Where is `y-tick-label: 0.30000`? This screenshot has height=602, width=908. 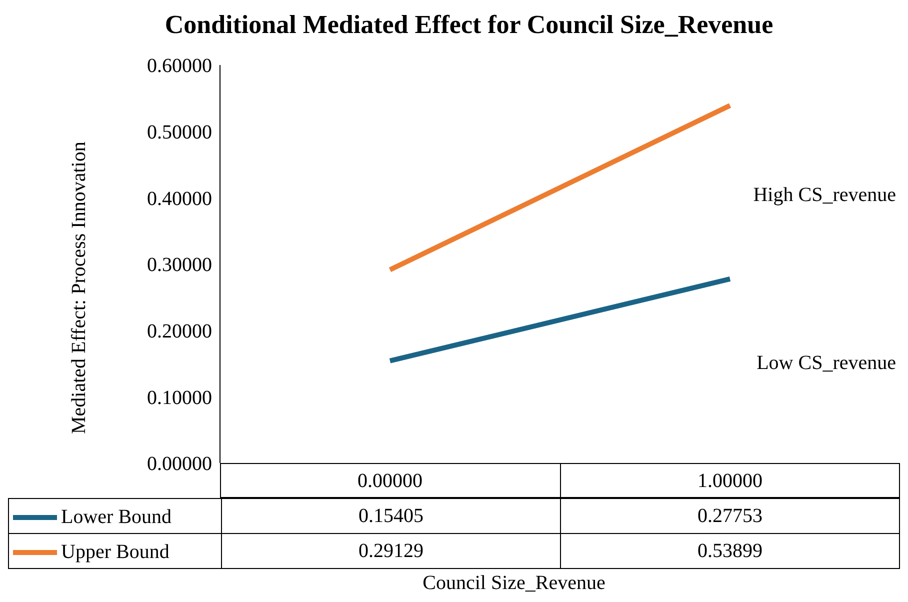 y-tick-label: 0.30000 is located at coordinates (179, 265).